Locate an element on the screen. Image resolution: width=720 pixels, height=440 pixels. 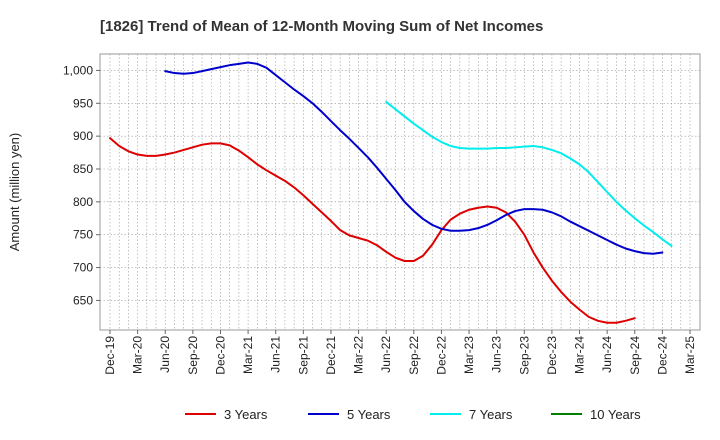
x-tick-label: Jun-20 is located at coordinates (165, 354).